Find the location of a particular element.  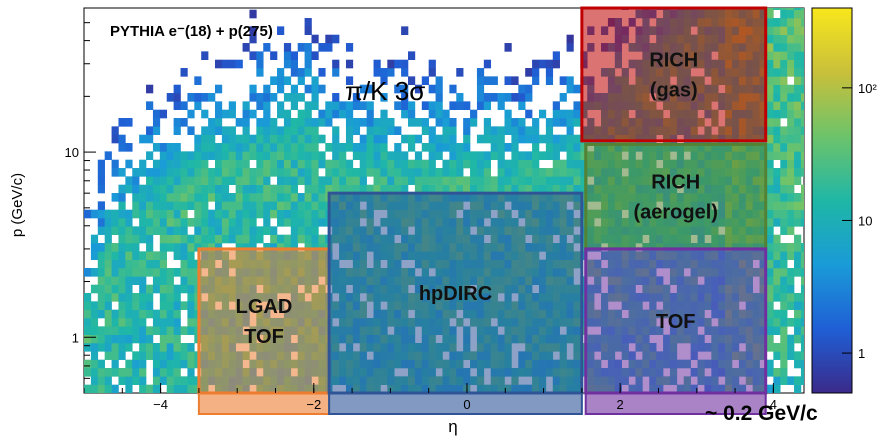

pid-annotation: π/K 3σ is located at coordinates (385, 91).